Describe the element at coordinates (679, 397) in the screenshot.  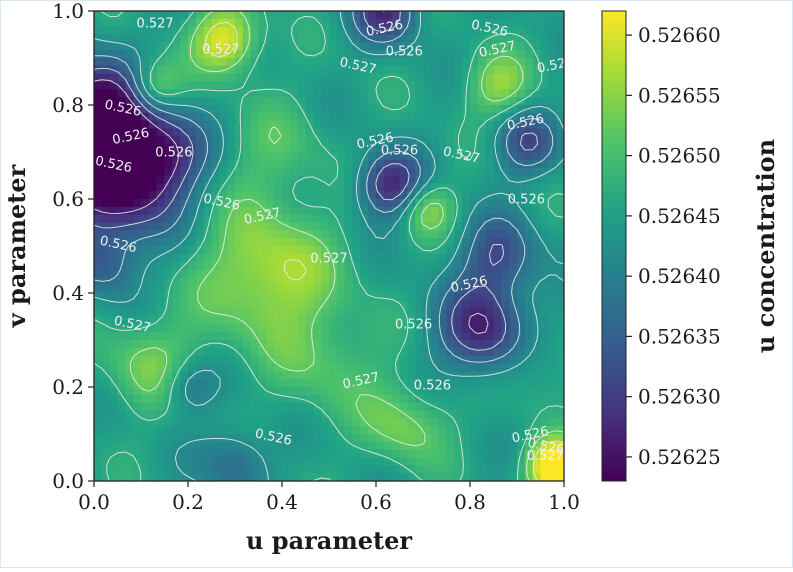
I see `colorbar-tick-label: 0.52630` at that location.